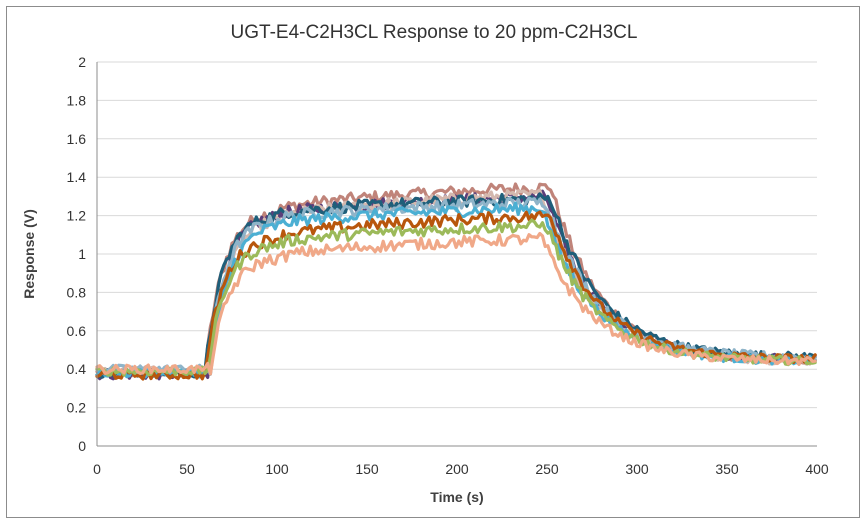 The height and width of the screenshot is (528, 868). What do you see at coordinates (637, 469) in the screenshot?
I see `x-tick-label: 300` at bounding box center [637, 469].